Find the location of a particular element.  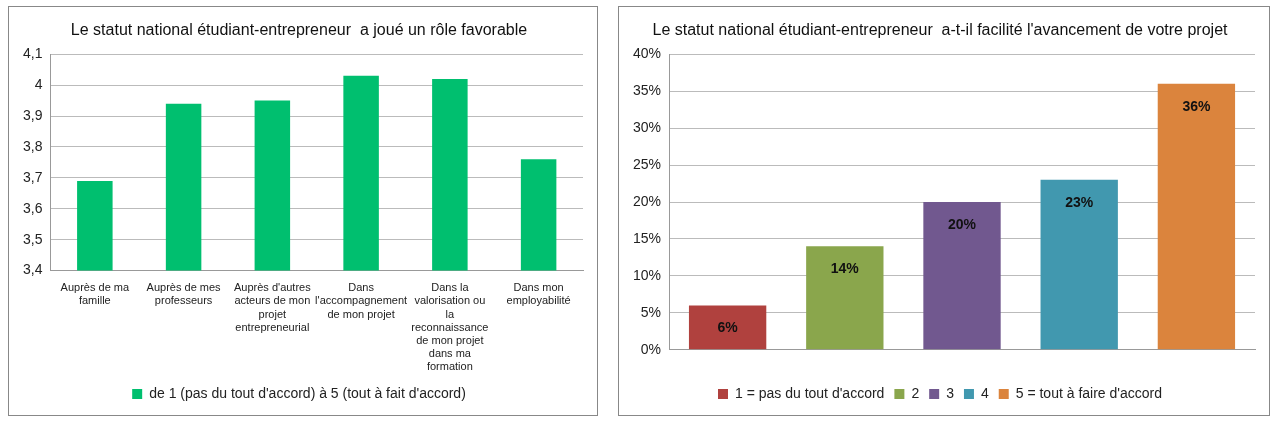

legend-label: 2 is located at coordinates (915, 392).